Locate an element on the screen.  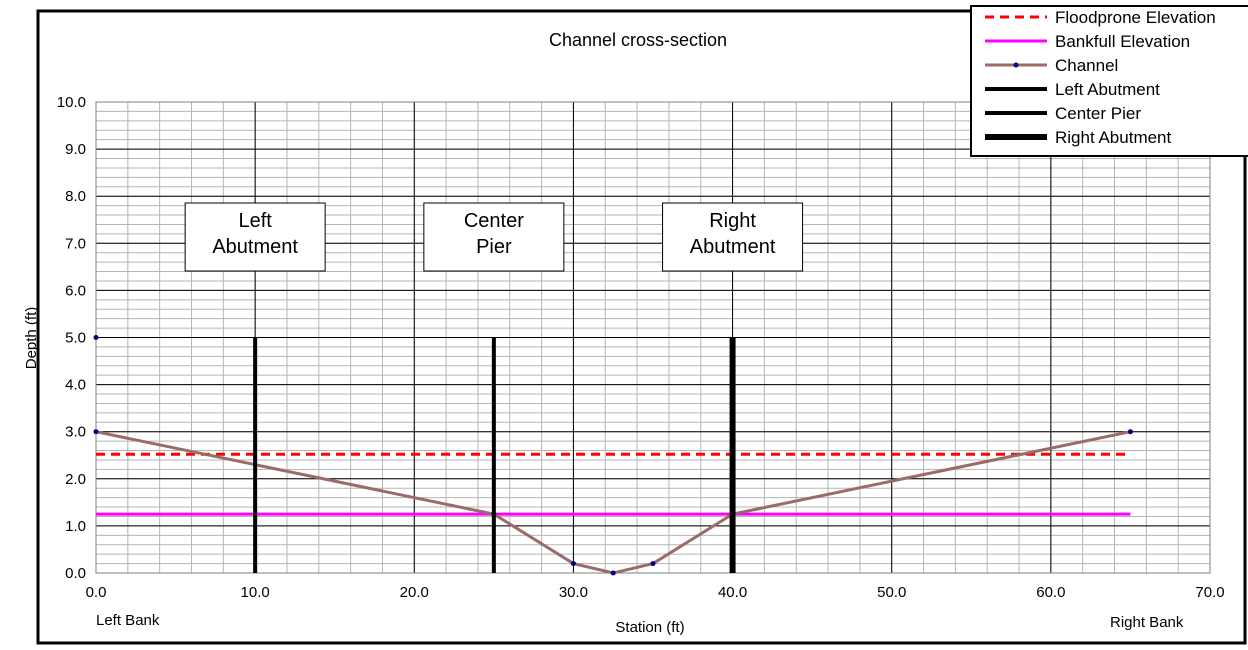
annotation-box: Right Abutment is located at coordinates (733, 237).